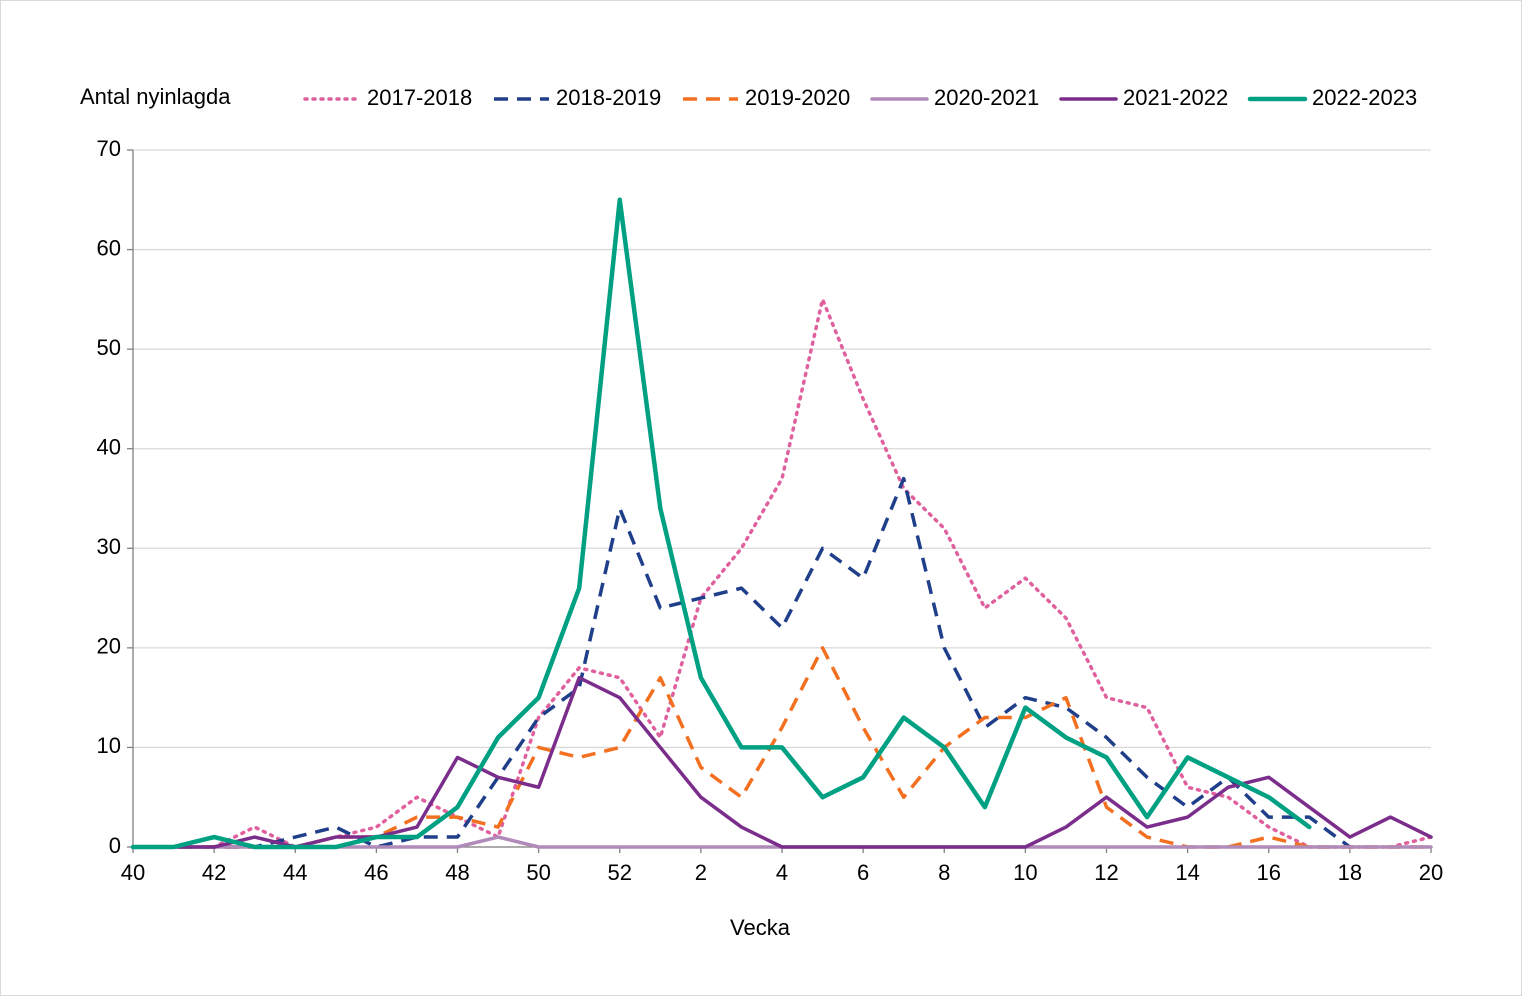  Describe the element at coordinates (1364, 97) in the screenshot. I see `legend-label: 2022-2023` at that location.